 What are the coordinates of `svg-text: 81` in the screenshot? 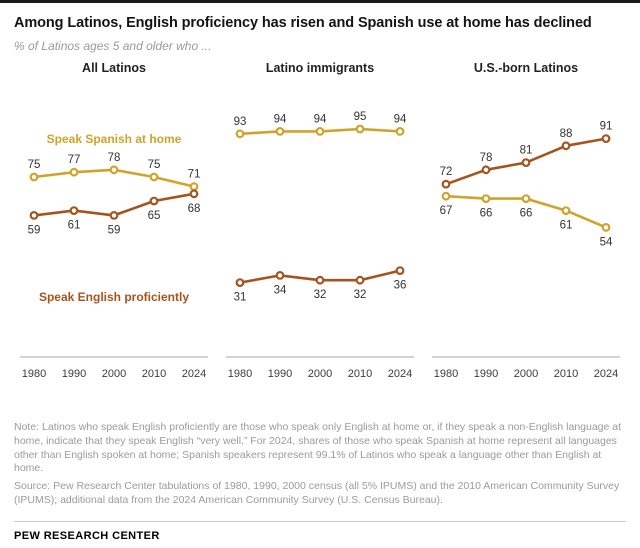 It's located at (526, 150).